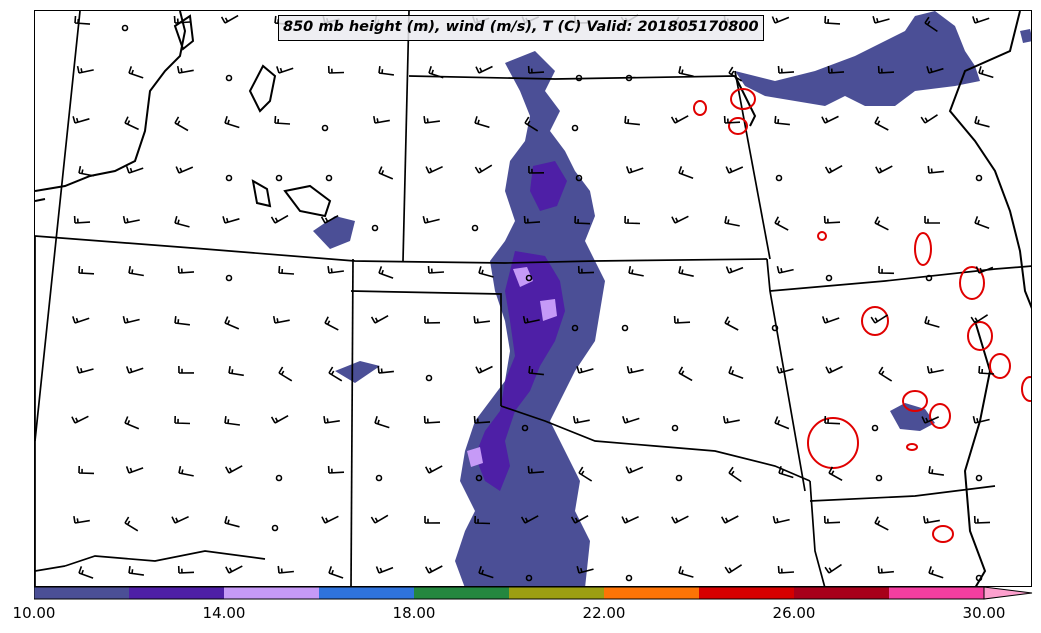 The width and height of the screenshot is (1041, 633). What do you see at coordinates (817, 533) in the screenshot?
I see `border-tx-la` at bounding box center [817, 533].